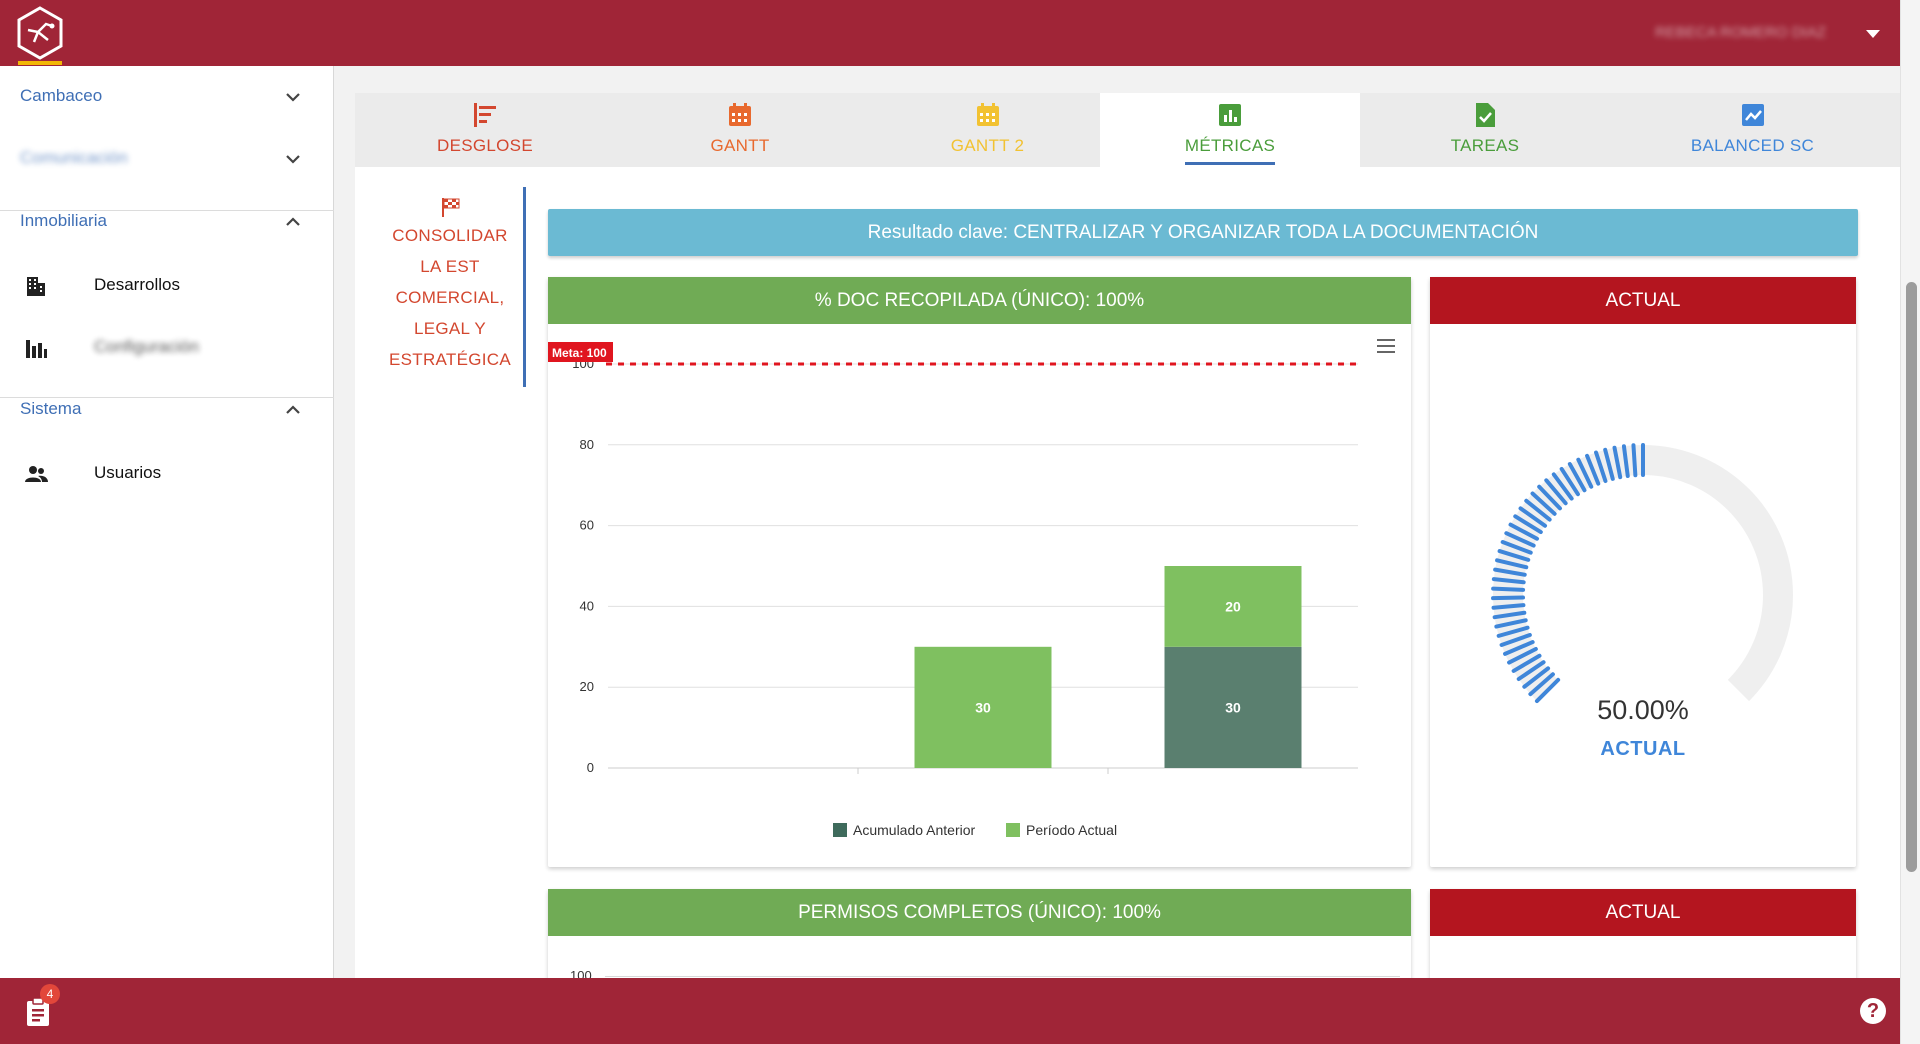 The image size is (1920, 1044). Describe the element at coordinates (61, 95) in the screenshot. I see `sidebar-group-label: Cambaceo` at that location.